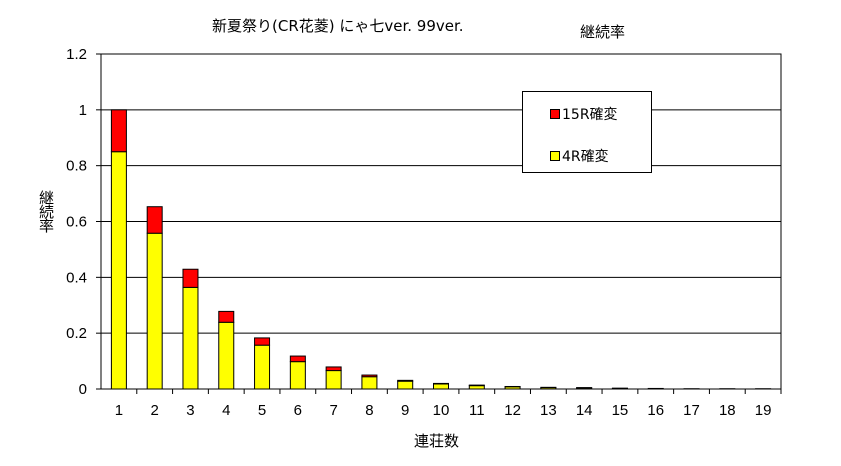 Image resolution: width=841 pixels, height=466 pixels. What do you see at coordinates (512, 410) in the screenshot?
I see `x-tick-label: 12` at bounding box center [512, 410].